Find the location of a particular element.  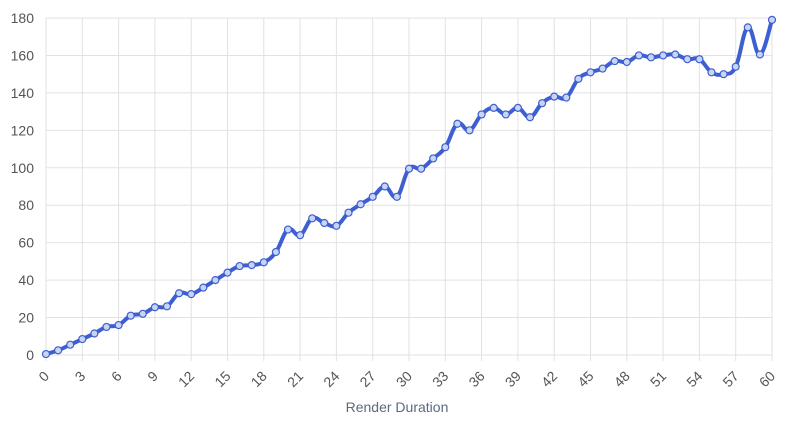

x-tick-label: 3 is located at coordinates (80, 376).